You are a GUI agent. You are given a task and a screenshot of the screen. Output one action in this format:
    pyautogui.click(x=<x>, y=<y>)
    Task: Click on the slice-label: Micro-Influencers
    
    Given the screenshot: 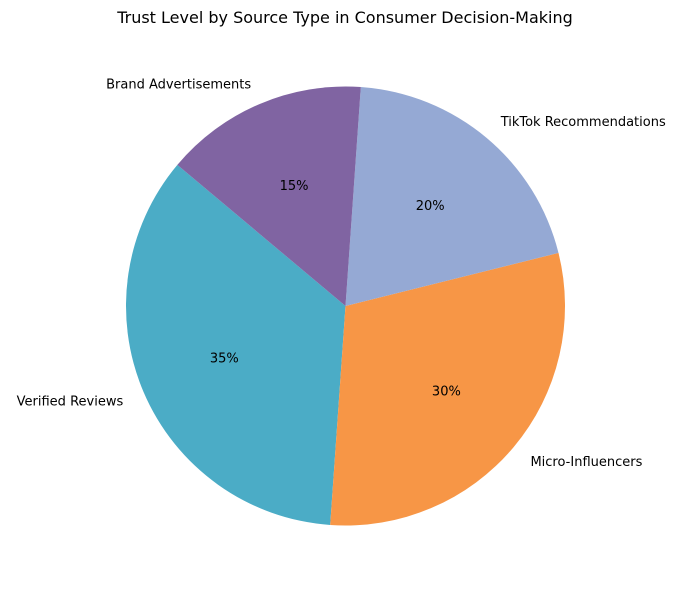 What is the action you would take?
    pyautogui.click(x=586, y=462)
    